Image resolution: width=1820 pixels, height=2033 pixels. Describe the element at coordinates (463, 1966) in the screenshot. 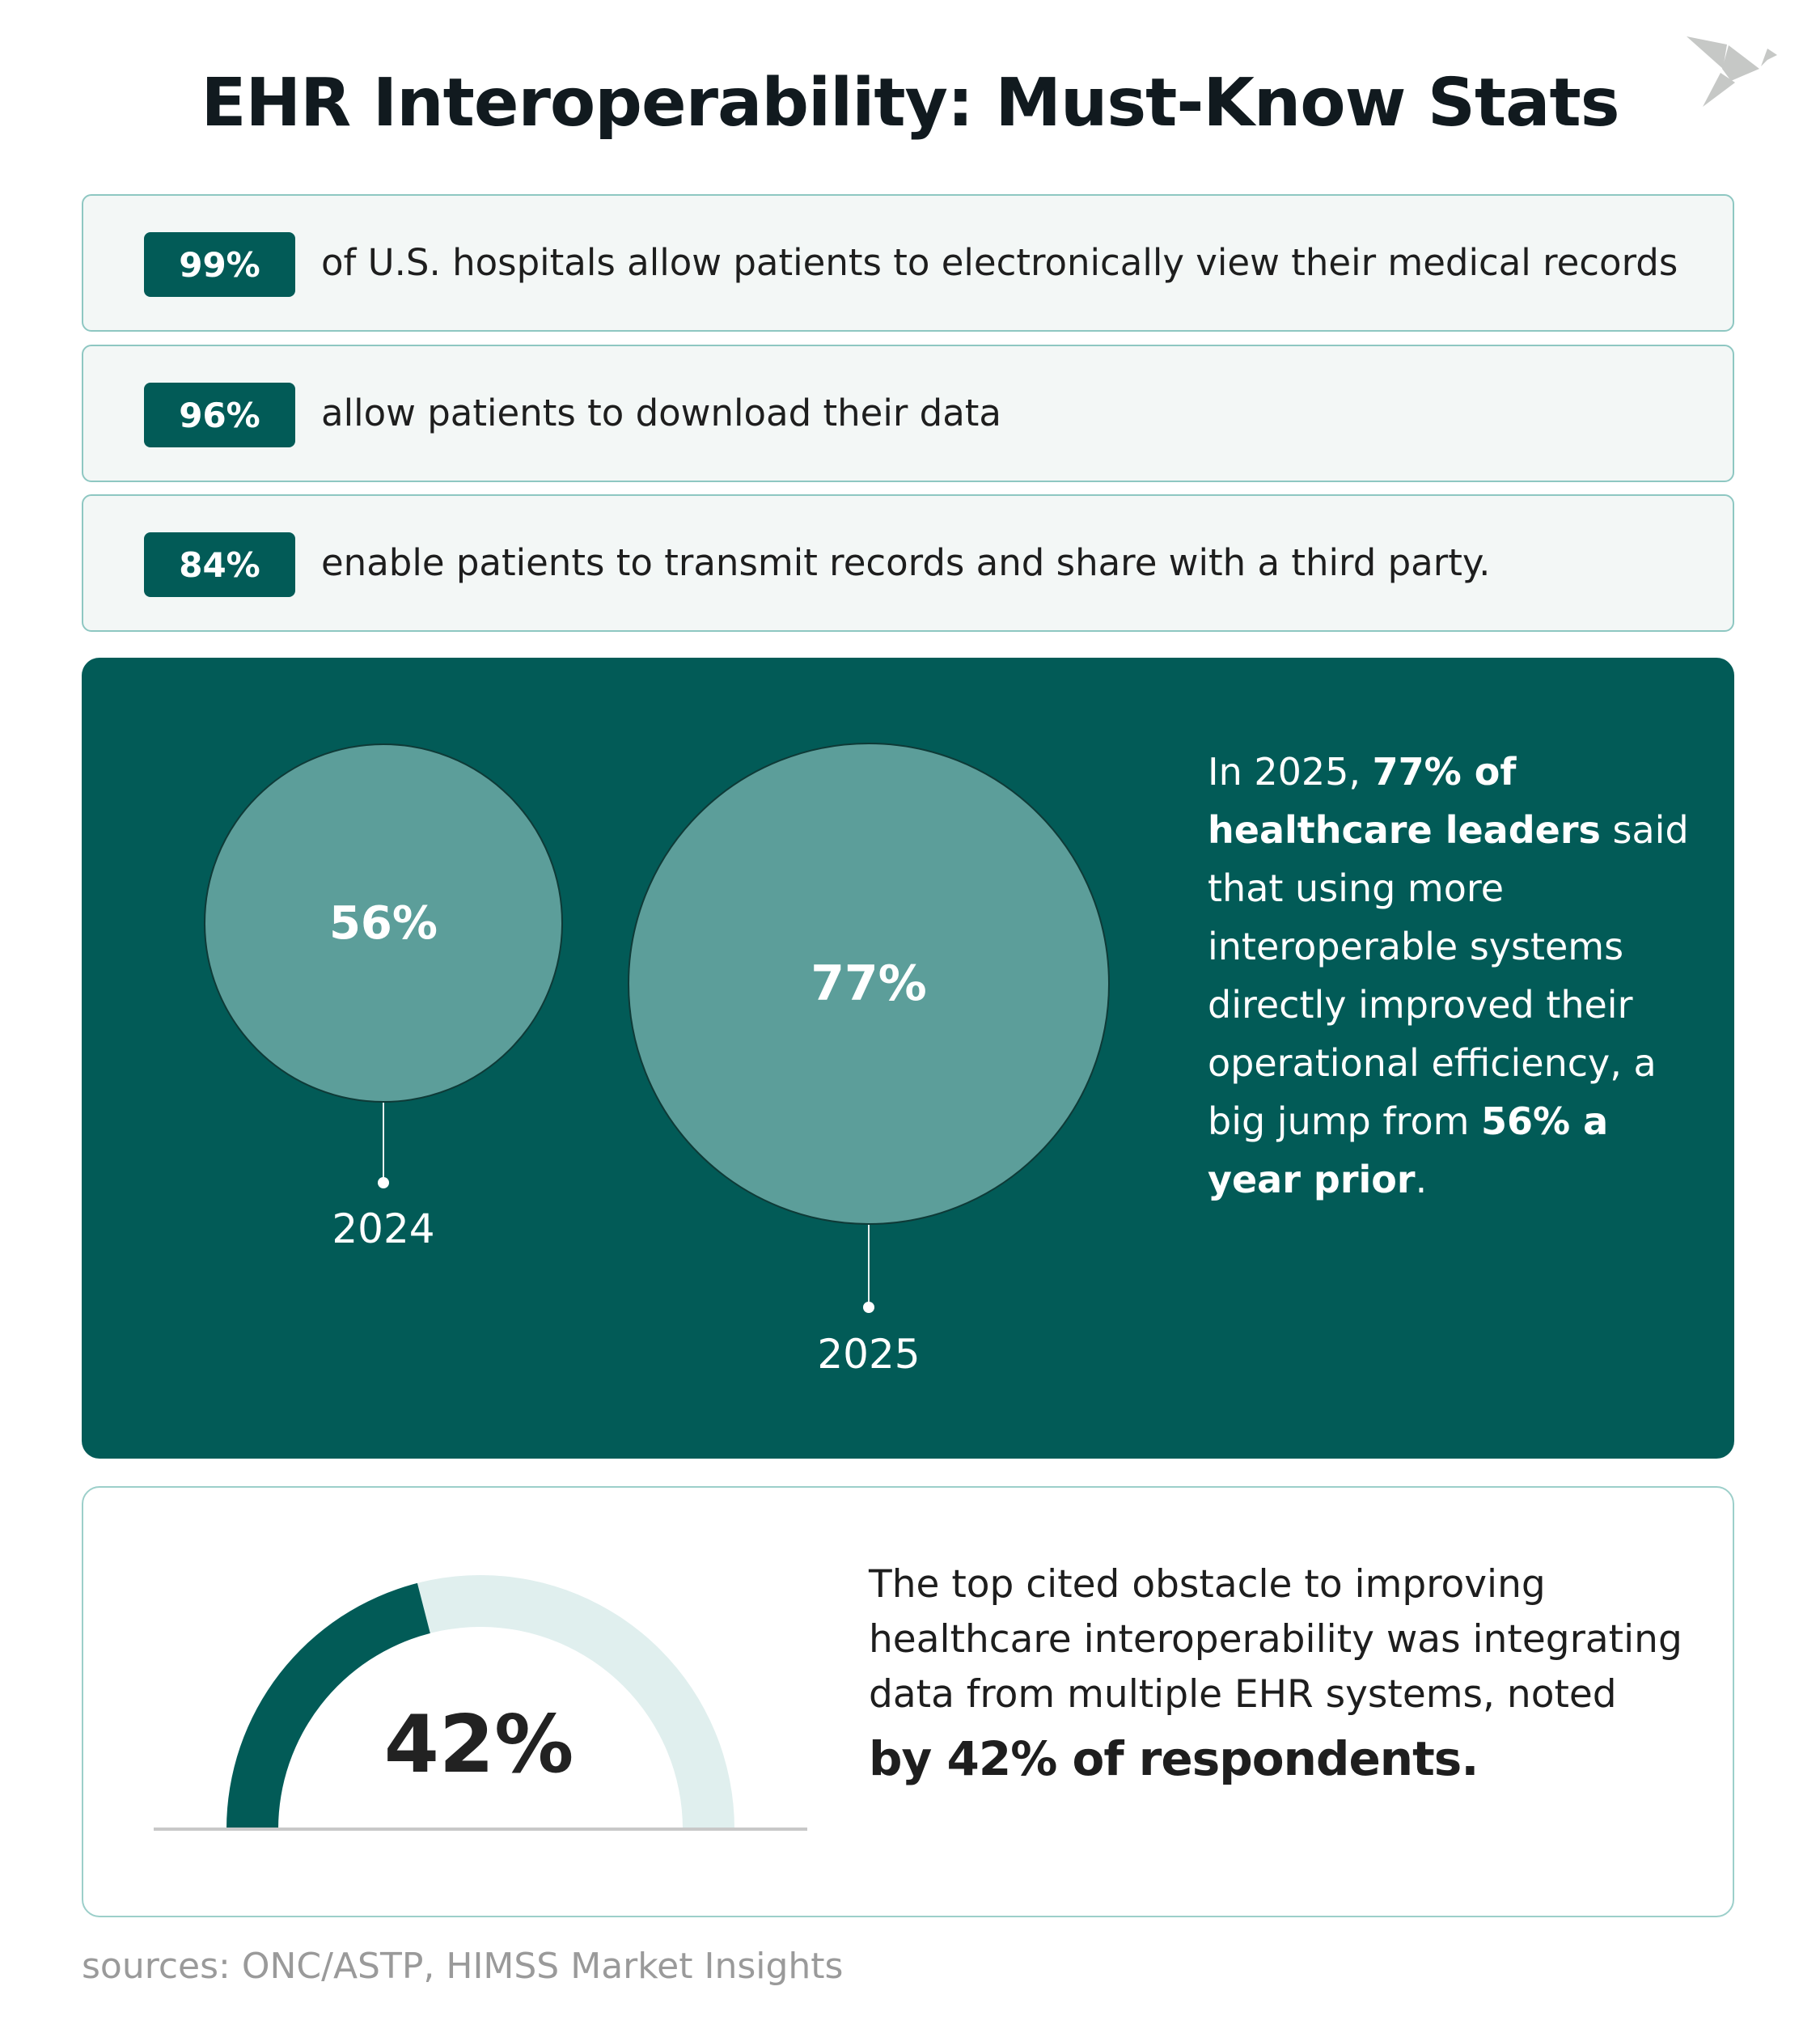

I see `sources-footnote: sources: ONC/ASTP, HIMSS Market Insights` at that location.